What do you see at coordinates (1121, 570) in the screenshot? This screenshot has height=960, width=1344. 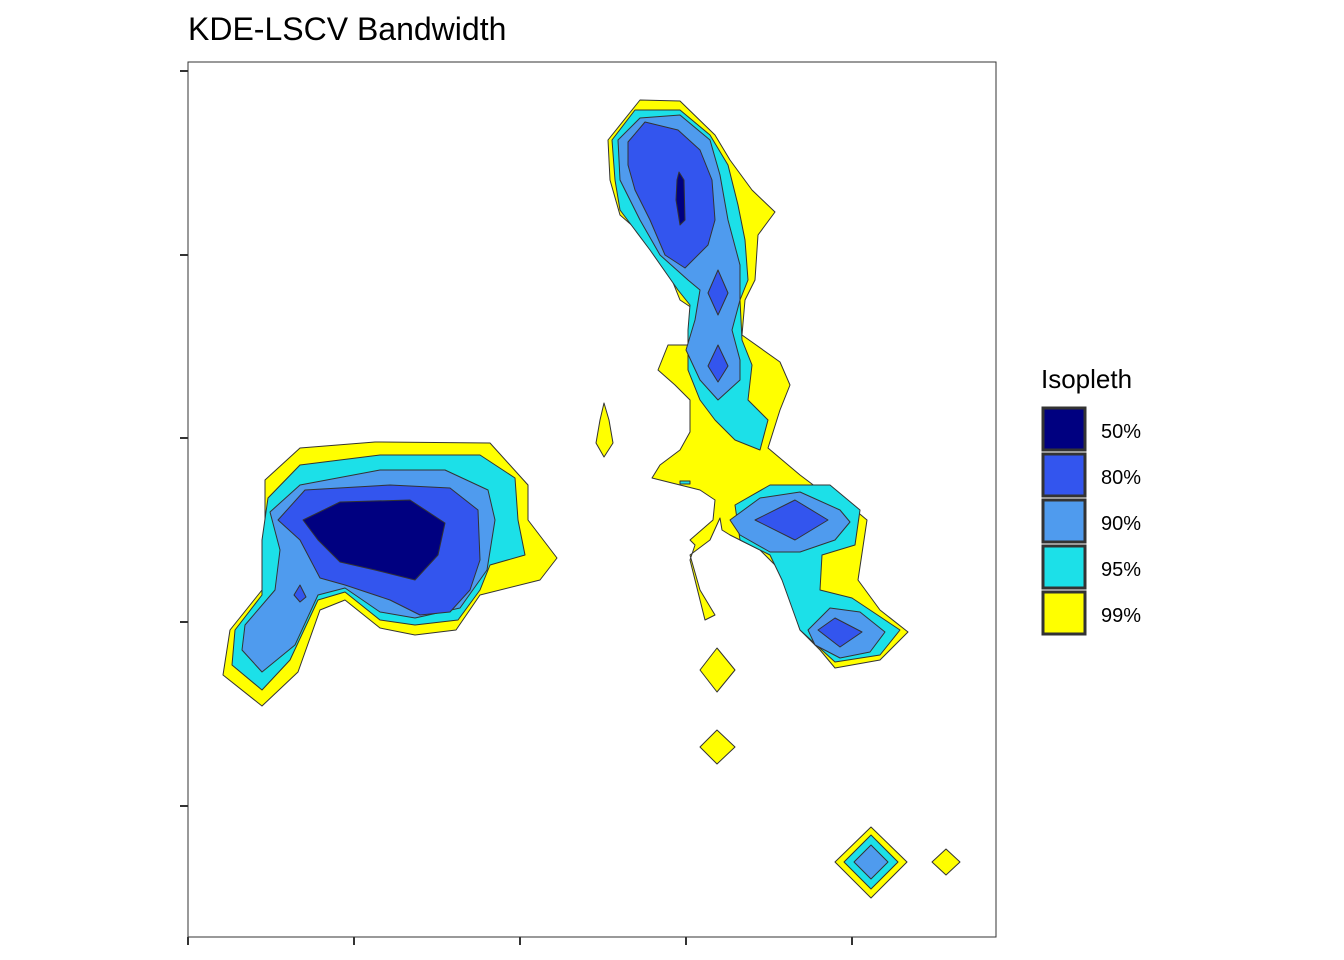 I see `legend-label: 95%` at bounding box center [1121, 570].